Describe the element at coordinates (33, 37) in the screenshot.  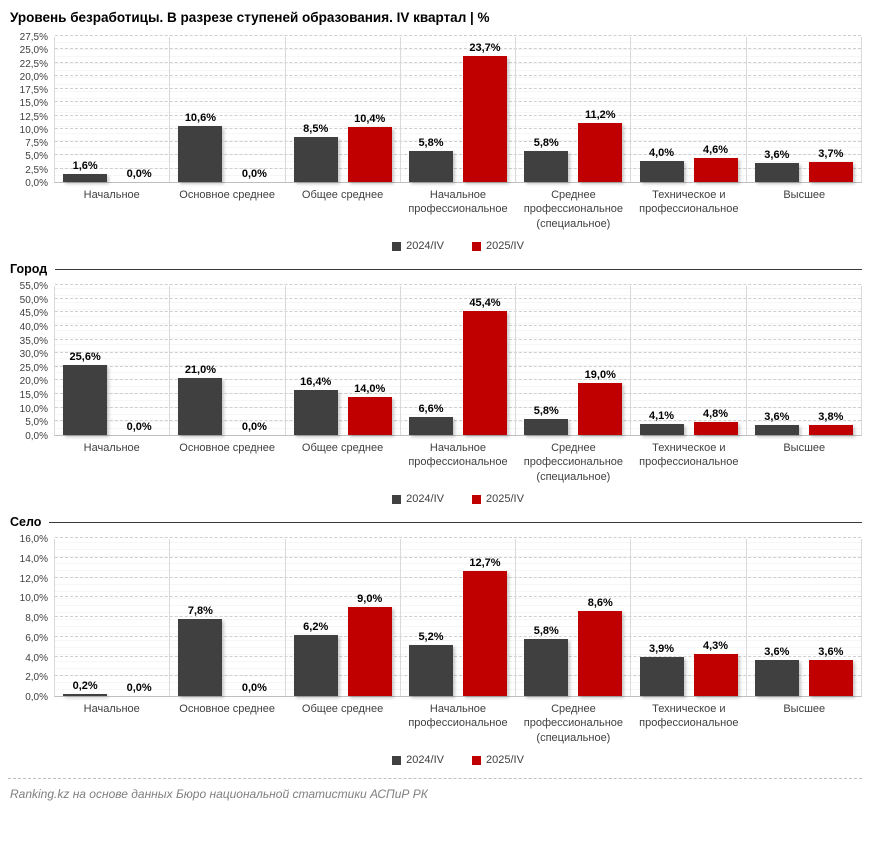
I see `y-axis-tick-label: 27,5%` at that location.